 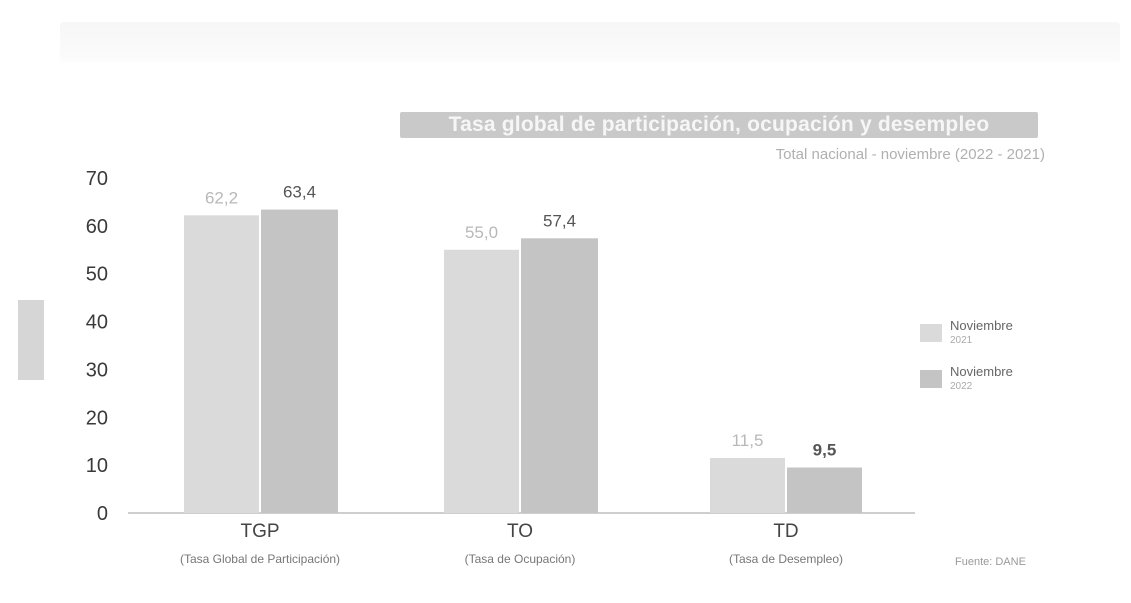 What do you see at coordinates (299, 361) in the screenshot?
I see `bar-tgp-2022` at bounding box center [299, 361].